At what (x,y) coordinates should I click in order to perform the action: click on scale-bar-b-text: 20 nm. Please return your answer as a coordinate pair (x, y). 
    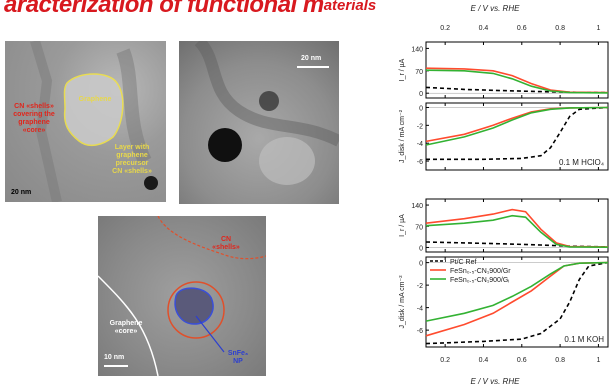
    Looking at the image, I should click on (311, 58).